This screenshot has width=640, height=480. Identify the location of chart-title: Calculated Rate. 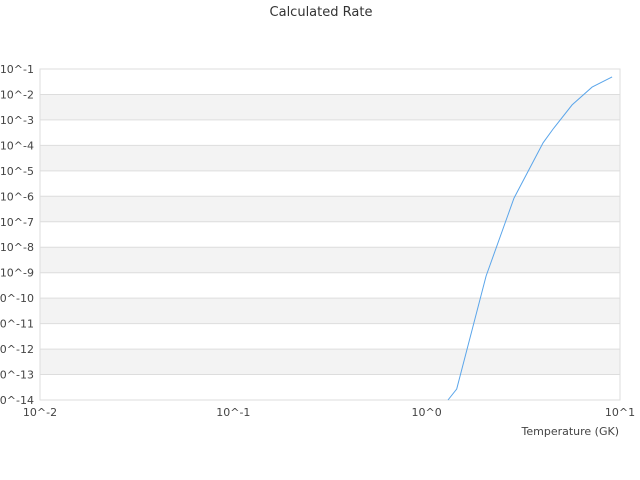
(321, 12).